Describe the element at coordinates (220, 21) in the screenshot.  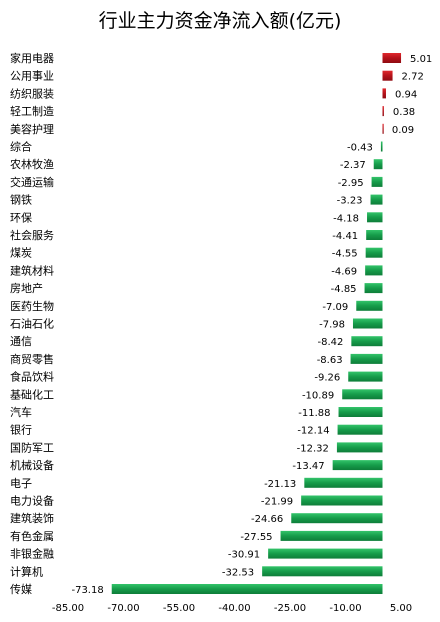
I see `chart-title: 行业主力资金净流入额(亿元)` at that location.